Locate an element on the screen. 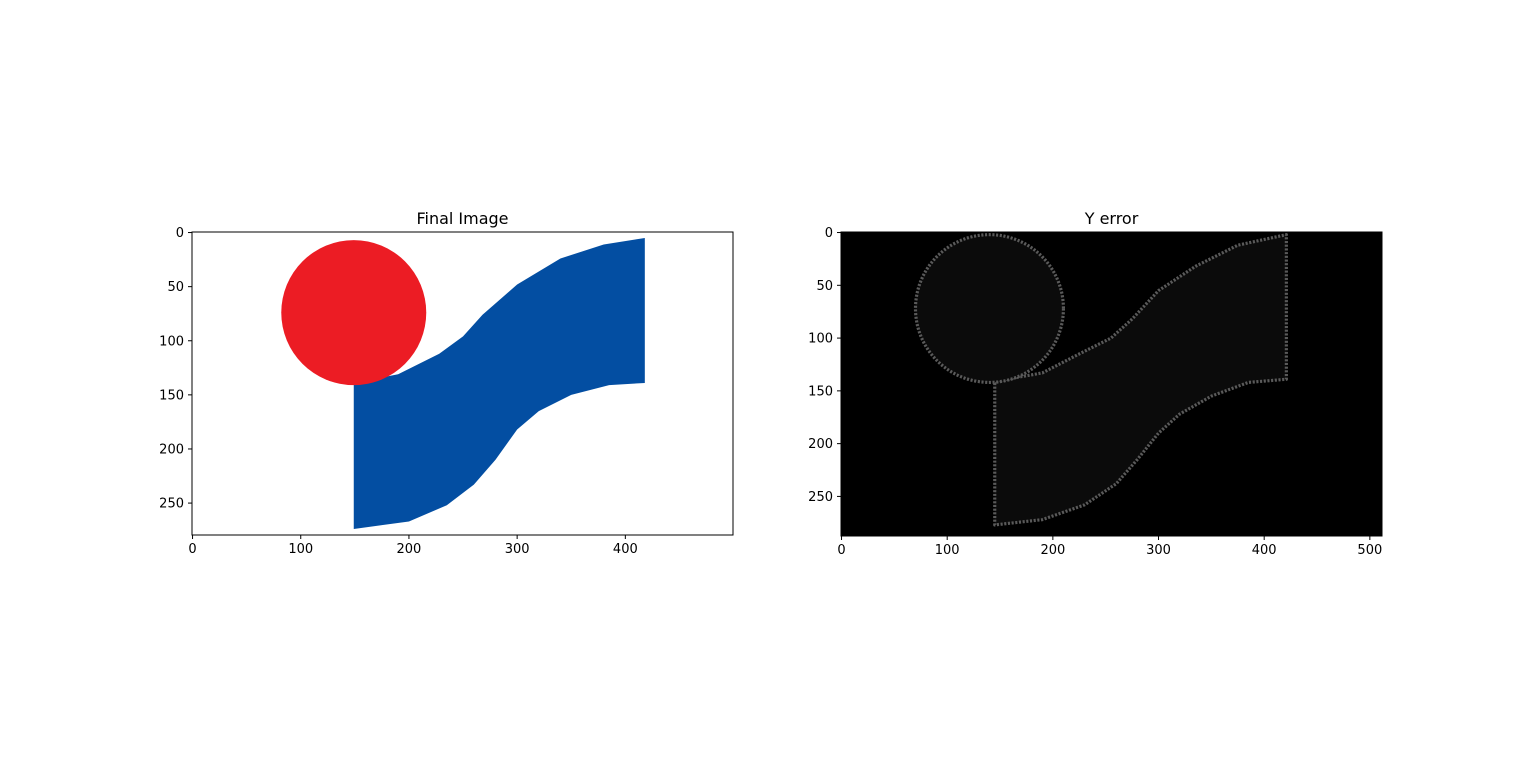 This screenshot has height=761, width=1536. axis-ticks: 0 100 200 300 400 0 50 100 150 200 250 is located at coordinates (398, 391).